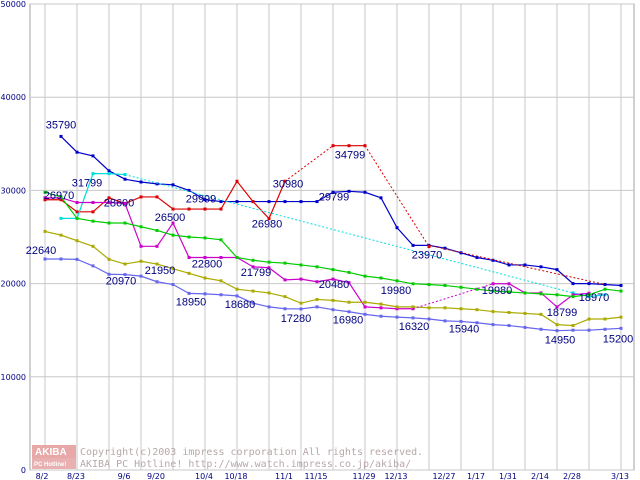 This screenshot has height=480, width=640. I want to click on data-label: 31799, so click(87, 184).